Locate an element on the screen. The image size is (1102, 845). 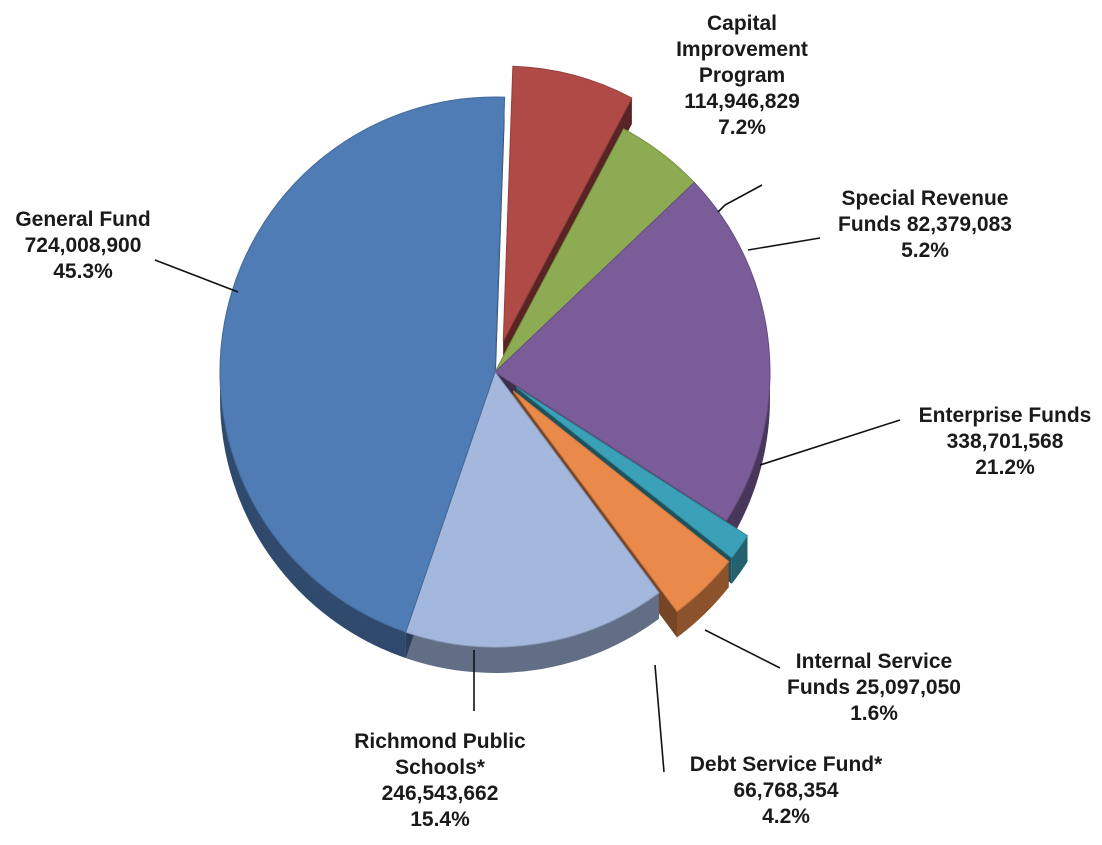
data-label-line: Capital is located at coordinates (742, 23).